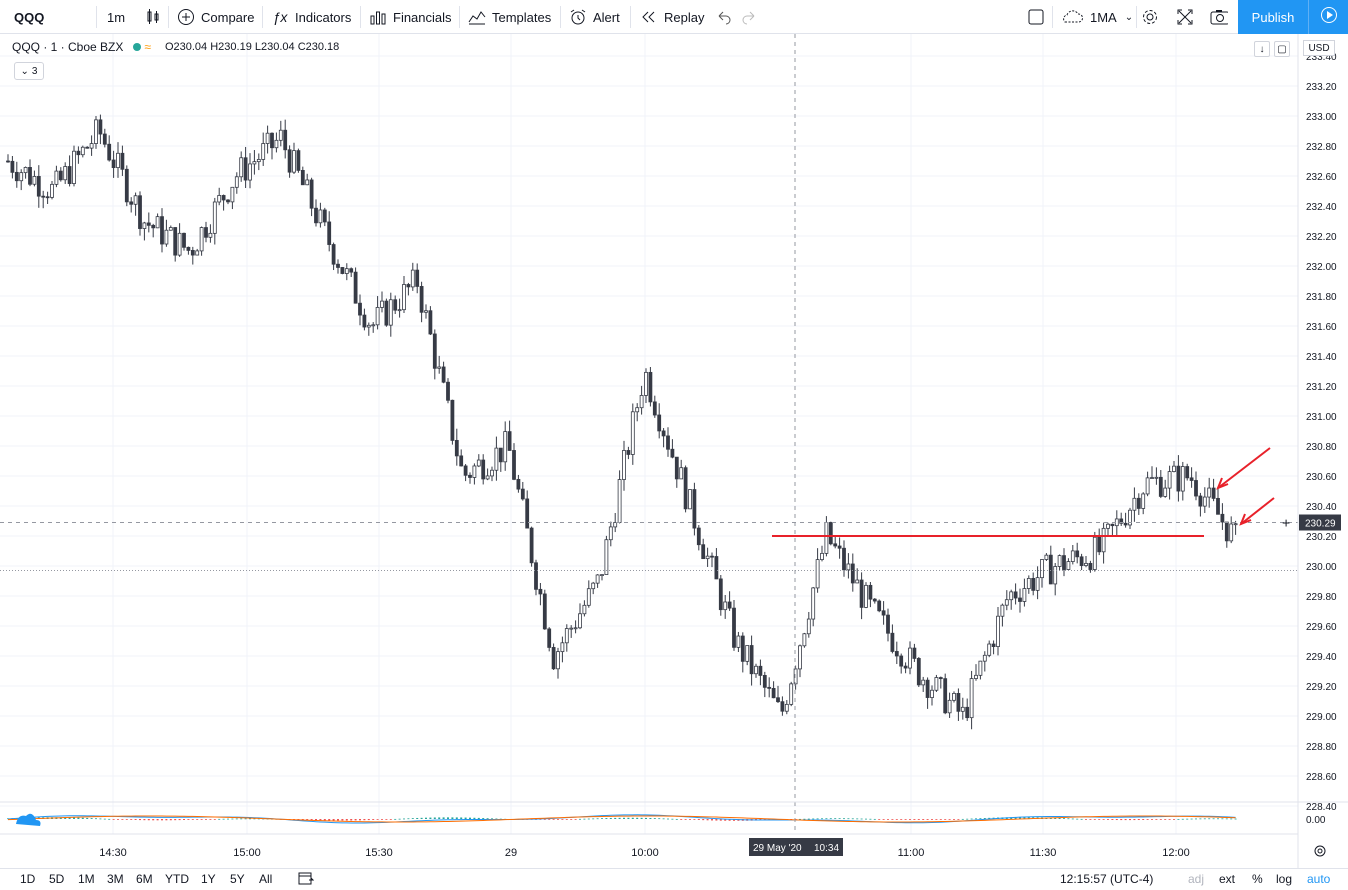 Image resolution: width=1348 pixels, height=890 pixels. Describe the element at coordinates (86, 879) in the screenshot. I see `range-button-1m: 1M` at that location.